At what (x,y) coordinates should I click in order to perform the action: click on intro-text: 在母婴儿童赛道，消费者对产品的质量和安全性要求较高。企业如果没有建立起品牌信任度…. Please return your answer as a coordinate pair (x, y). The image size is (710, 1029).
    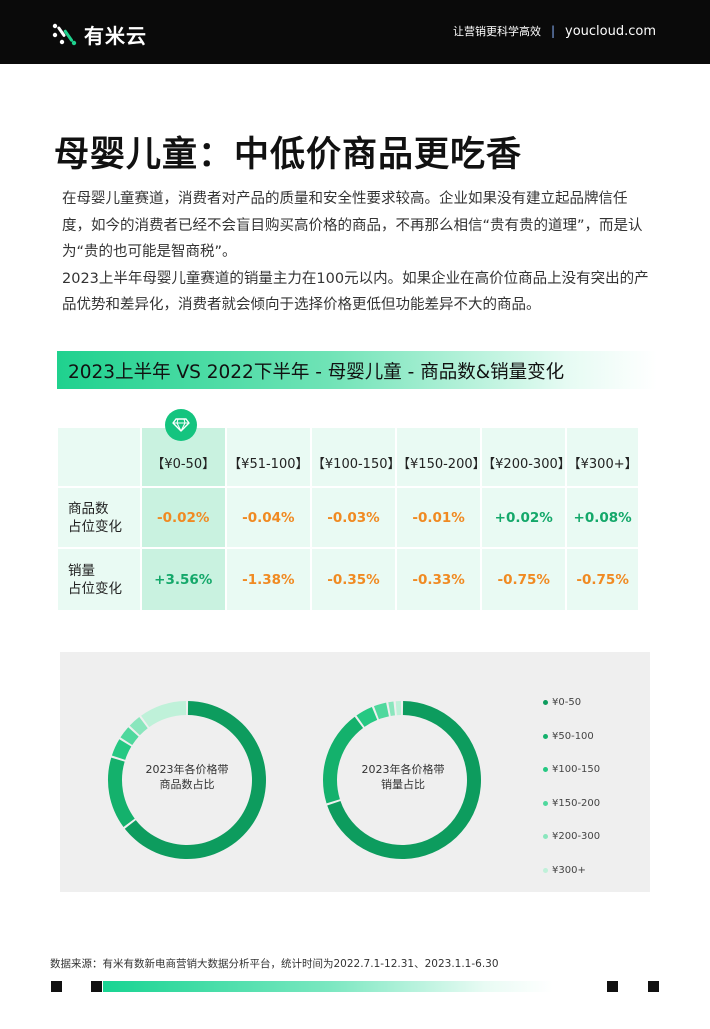
    Looking at the image, I should click on (357, 252).